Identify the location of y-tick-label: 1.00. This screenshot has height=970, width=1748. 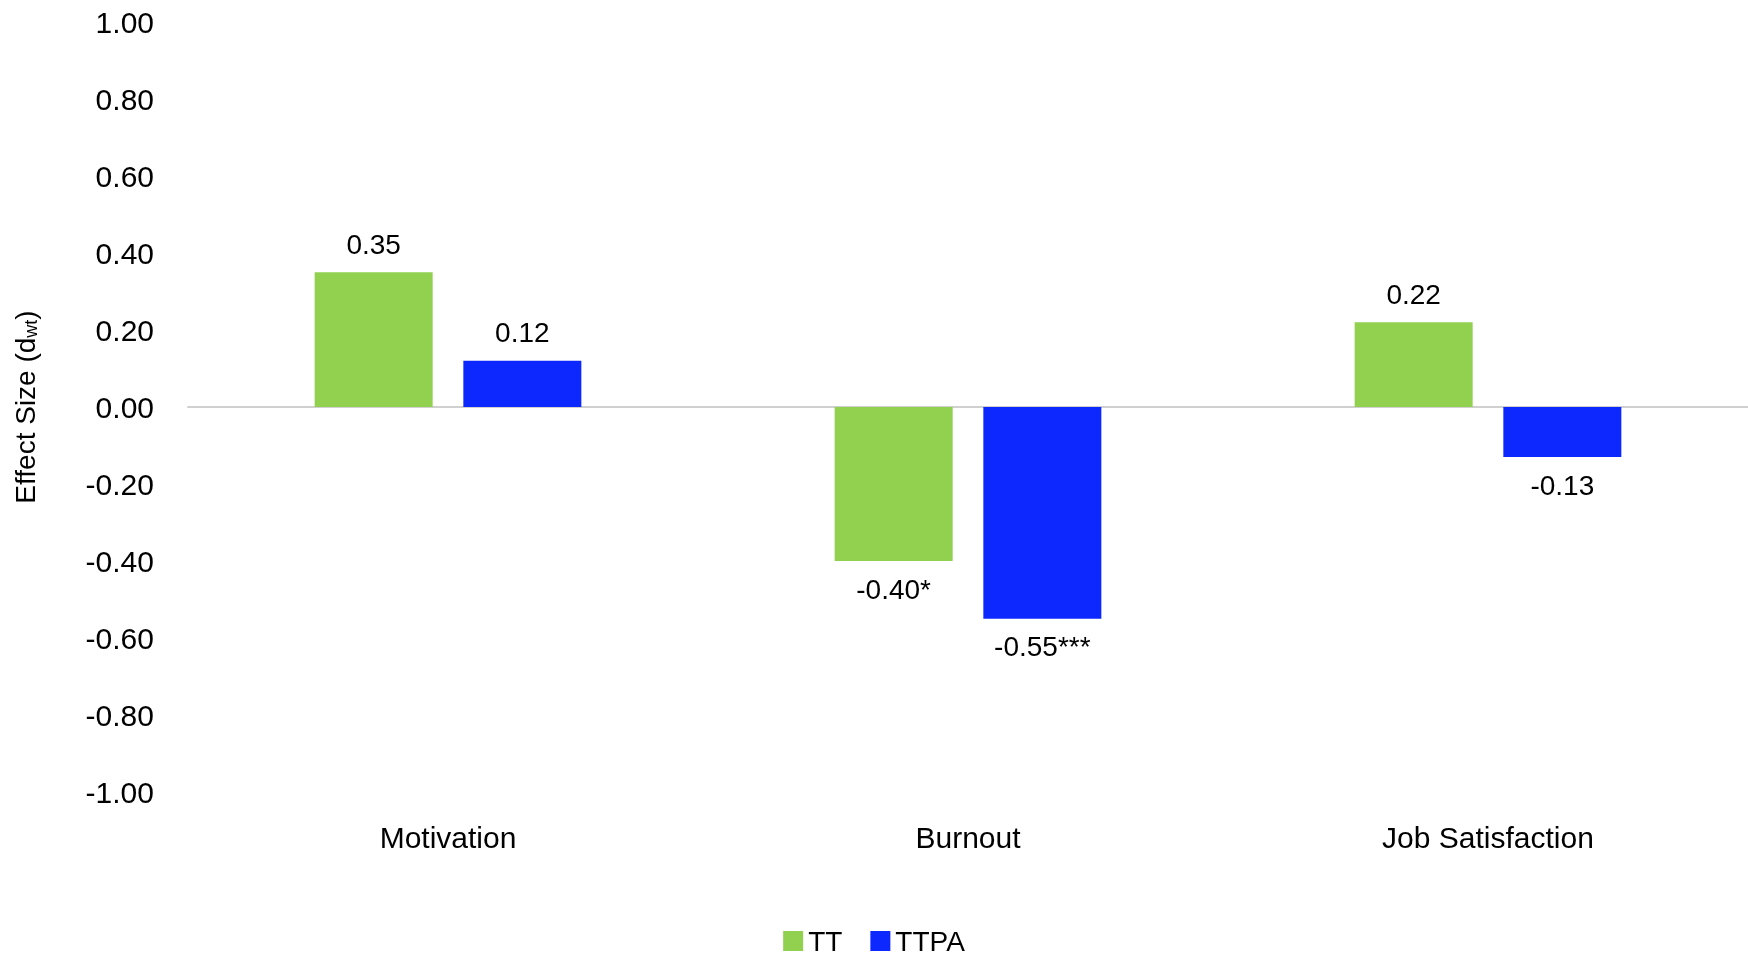
(124, 22).